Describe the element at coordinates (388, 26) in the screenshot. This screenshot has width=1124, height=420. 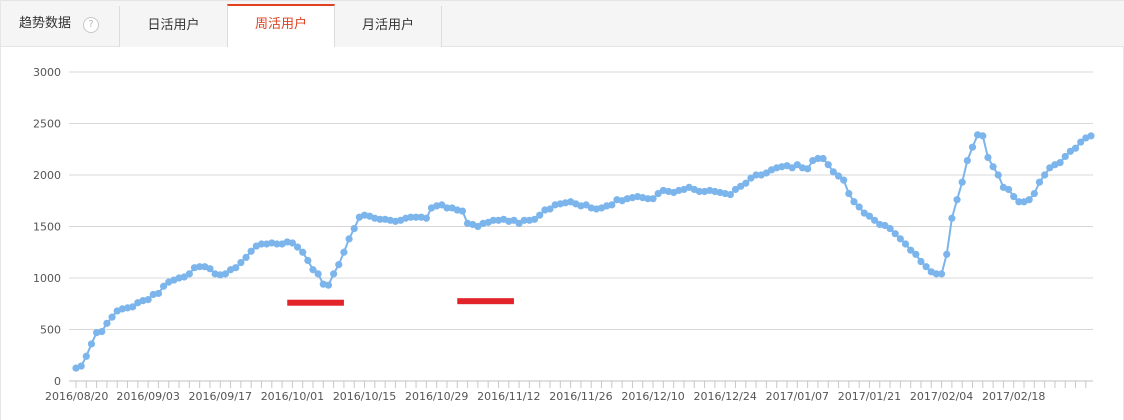
I see `tab-monthly-active: 月活用户` at that location.